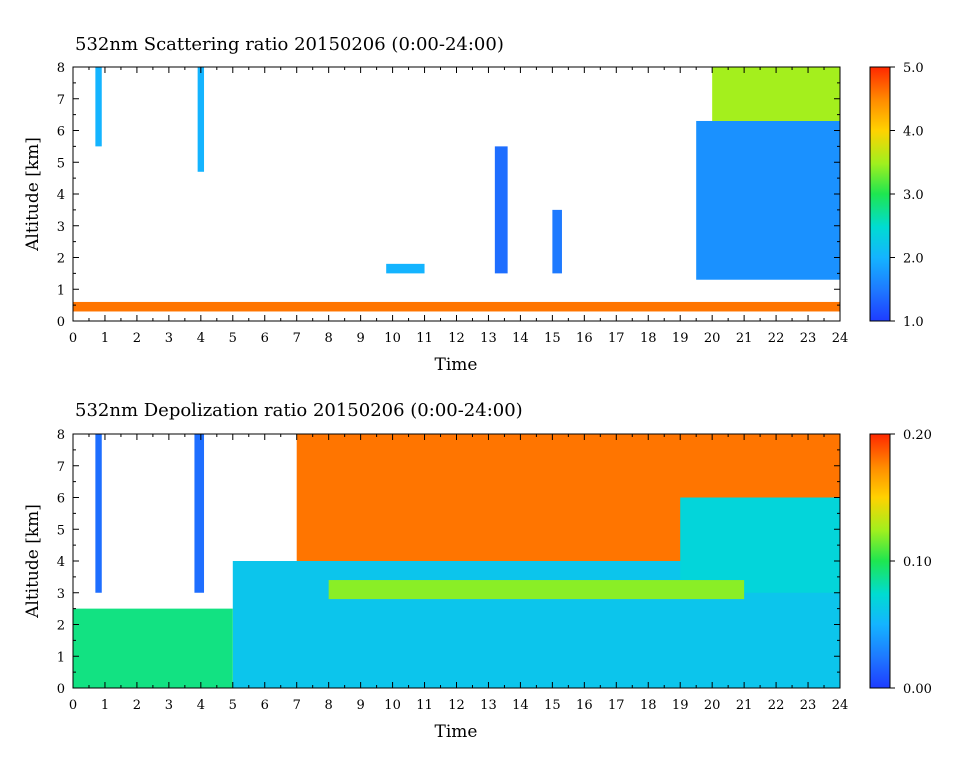 The width and height of the screenshot is (960, 770). What do you see at coordinates (913, 195) in the screenshot?
I see `colorbar-tick-label: 3.0` at bounding box center [913, 195].